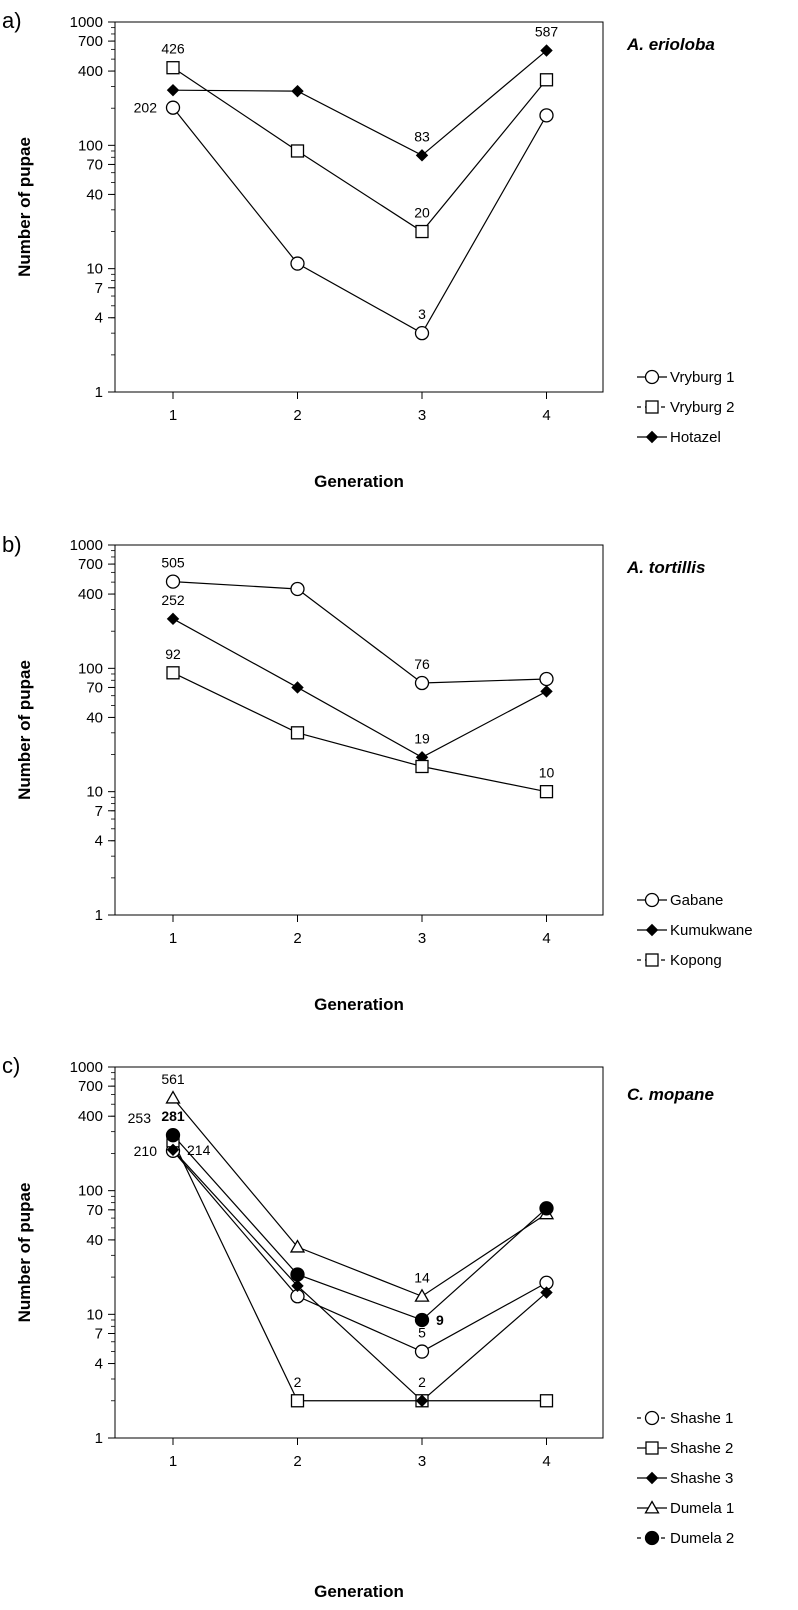 The height and width of the screenshot is (1610, 798). What do you see at coordinates (12, 20) in the screenshot?
I see `panel-label: a)` at bounding box center [12, 20].